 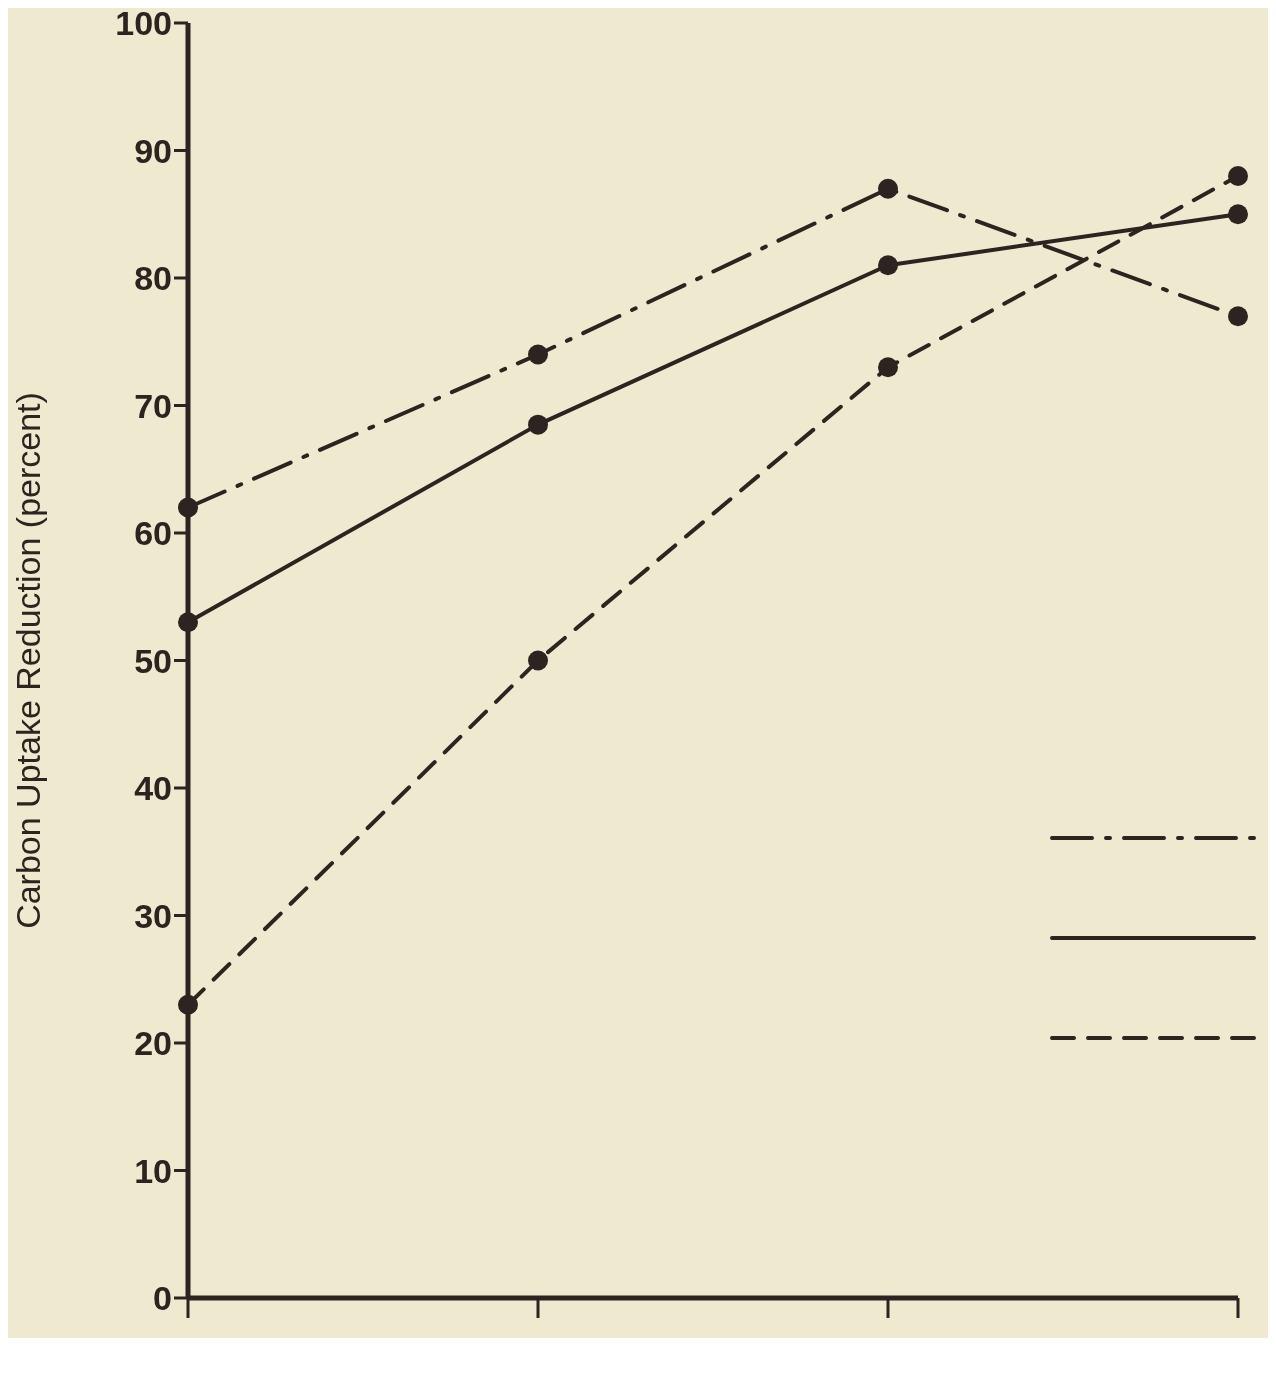 What do you see at coordinates (162, 1298) in the screenshot?
I see `y-tick-label: 0` at bounding box center [162, 1298].